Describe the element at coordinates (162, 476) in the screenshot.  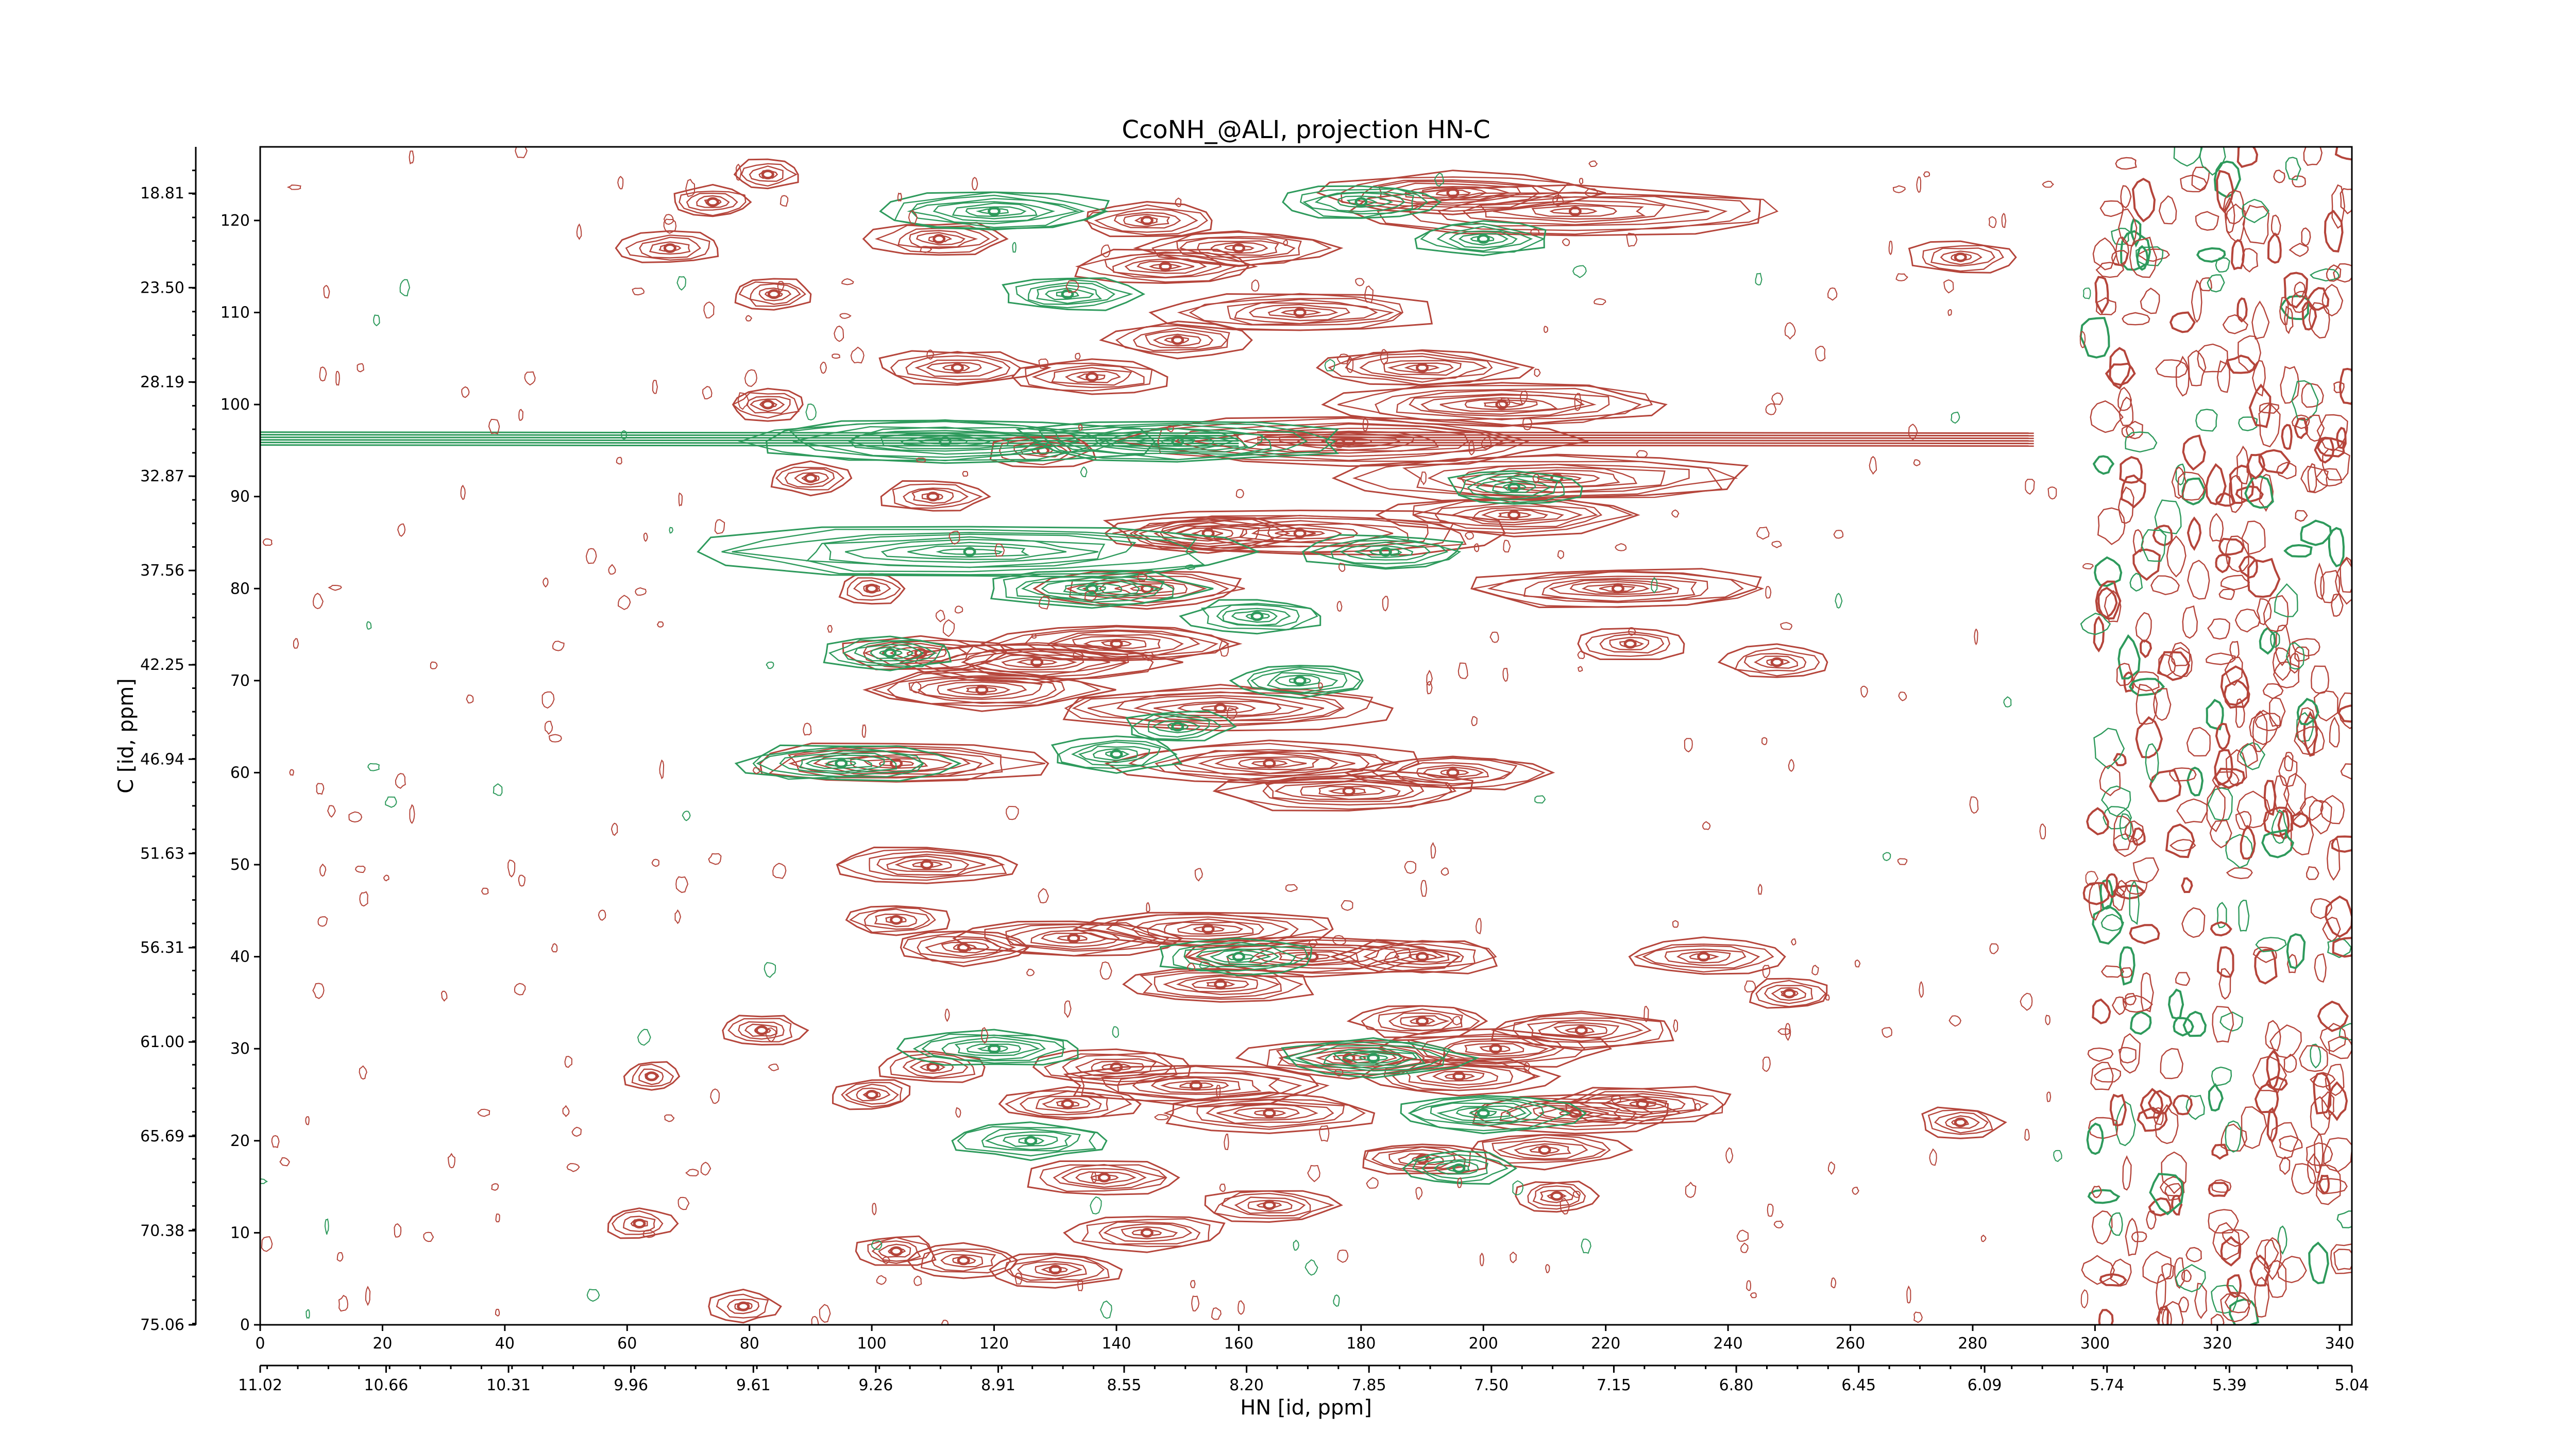
I see `y-ppm-tick-label: 32.87` at that location.